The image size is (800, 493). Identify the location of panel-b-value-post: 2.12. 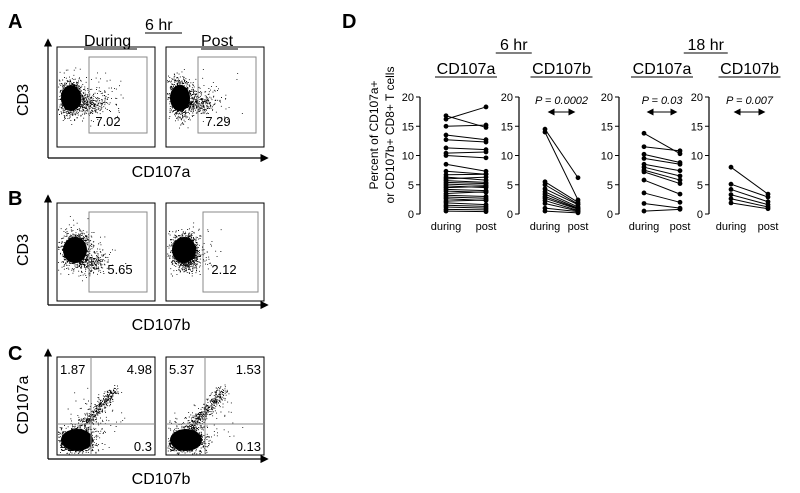
(223, 269).